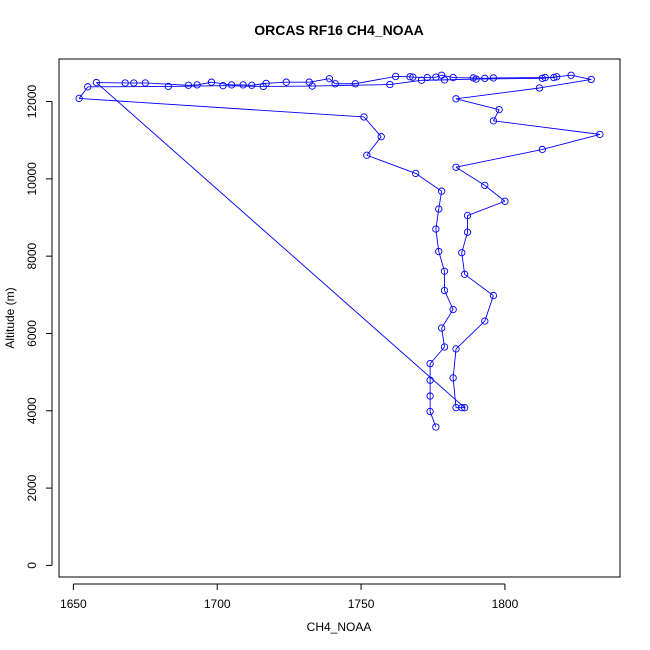 The width and height of the screenshot is (650, 650). What do you see at coordinates (32, 565) in the screenshot?
I see `y-tick-label: 0` at bounding box center [32, 565].